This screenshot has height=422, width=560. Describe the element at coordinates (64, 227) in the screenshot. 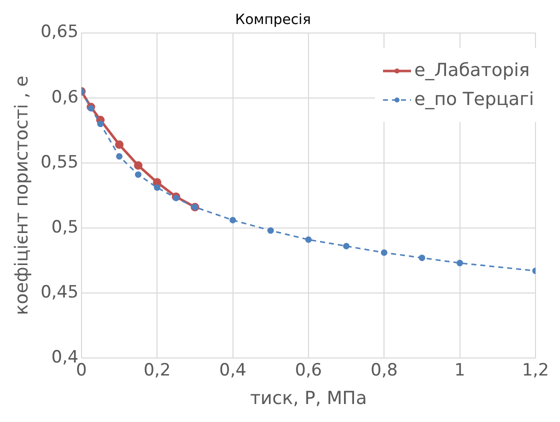

I see `y-tick-label: 0,5` at that location.